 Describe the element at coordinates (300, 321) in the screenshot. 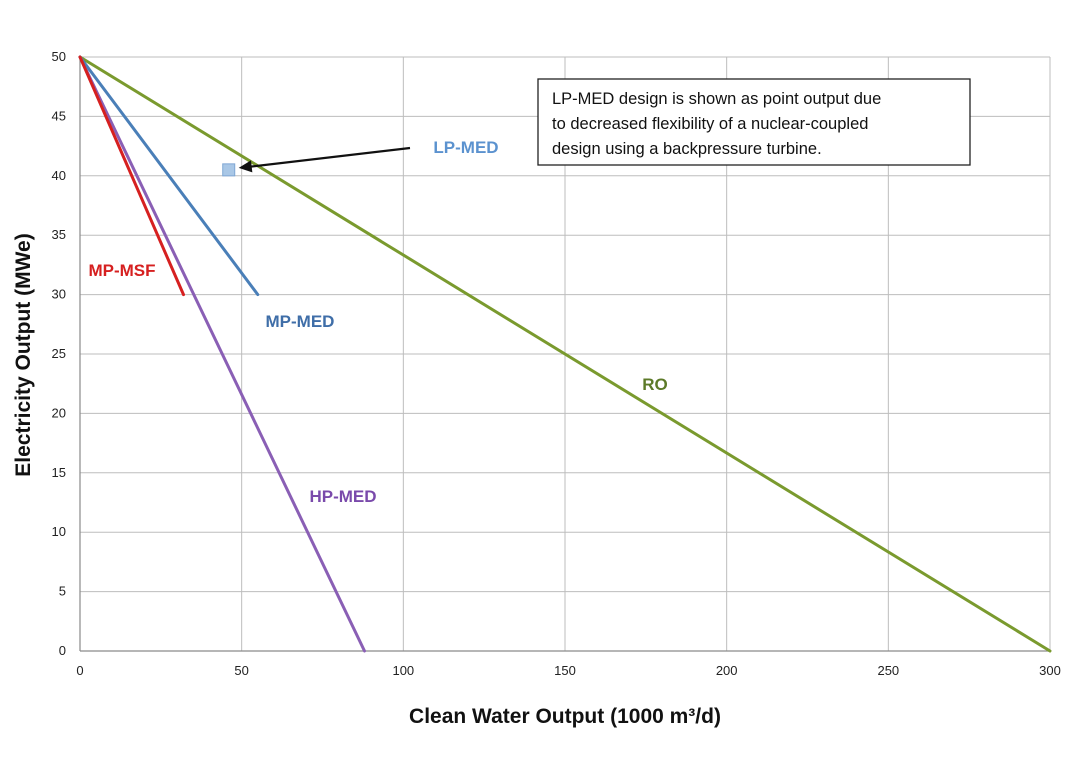

I see `series-label-mp-med: MP-MED` at that location.